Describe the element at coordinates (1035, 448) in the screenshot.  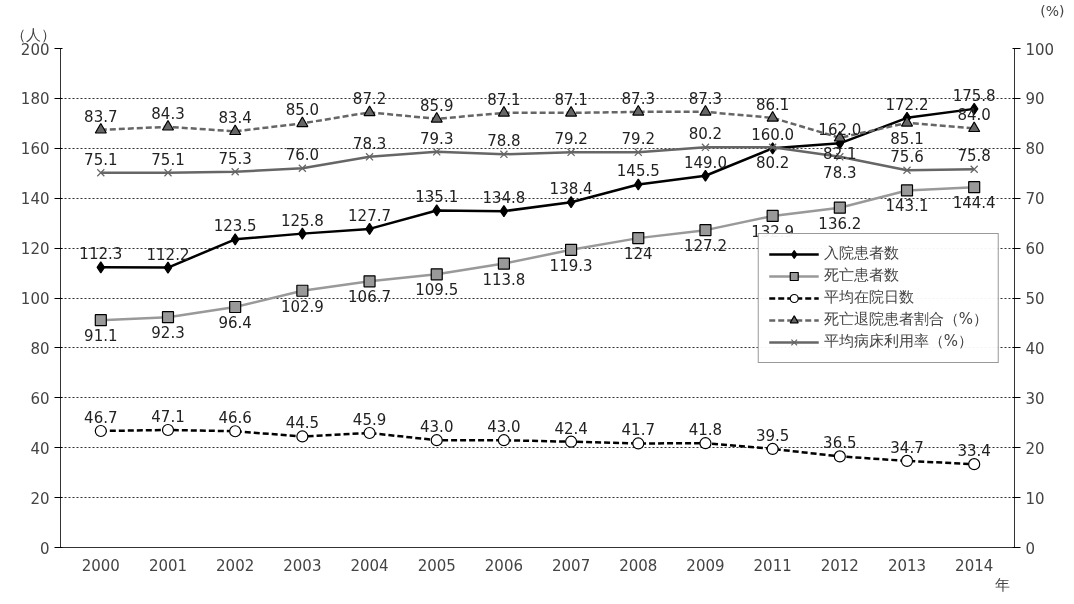
I see `y2-tick-label: 20` at that location.